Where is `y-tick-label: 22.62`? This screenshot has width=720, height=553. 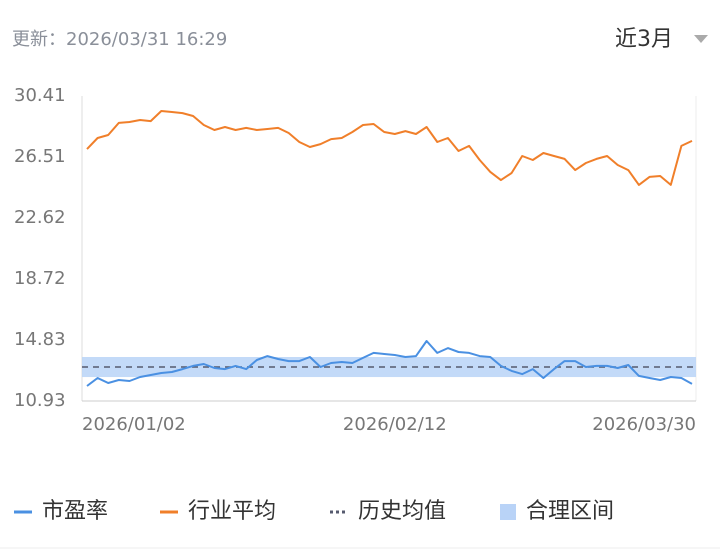 y-tick-label: 22.62 is located at coordinates (40, 217).